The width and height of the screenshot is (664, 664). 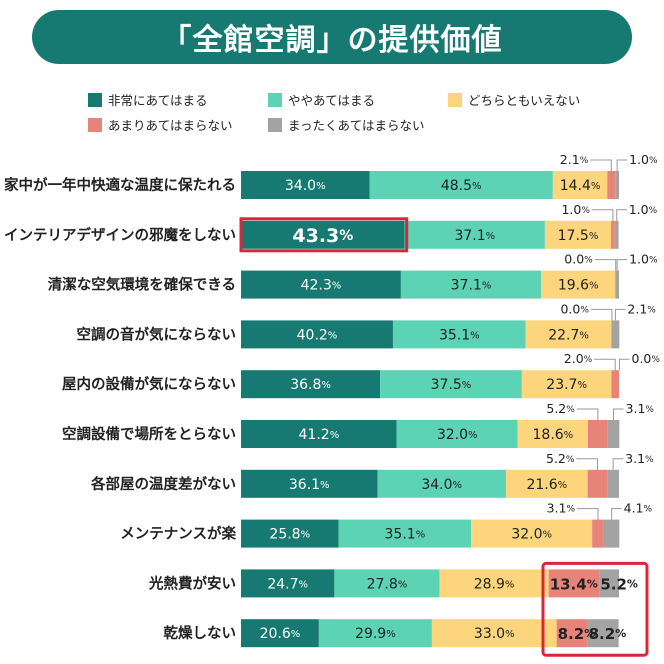 What do you see at coordinates (574, 308) in the screenshot?
I see `data-label: 0.0%` at bounding box center [574, 308].